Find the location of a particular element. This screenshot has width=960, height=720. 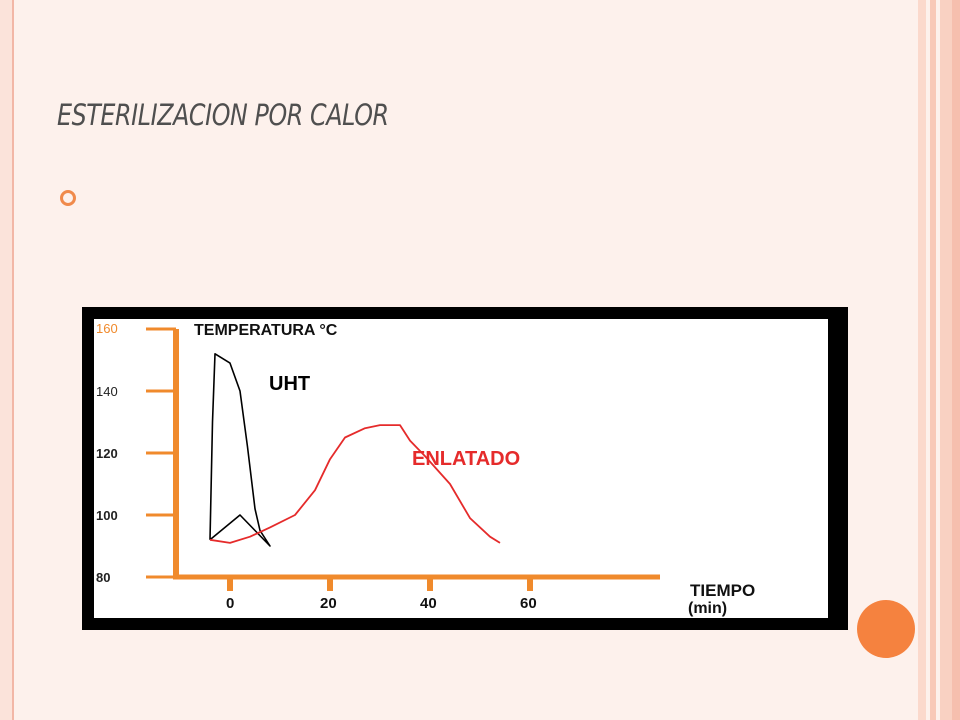

series-label-uht: UHT is located at coordinates (289, 384).